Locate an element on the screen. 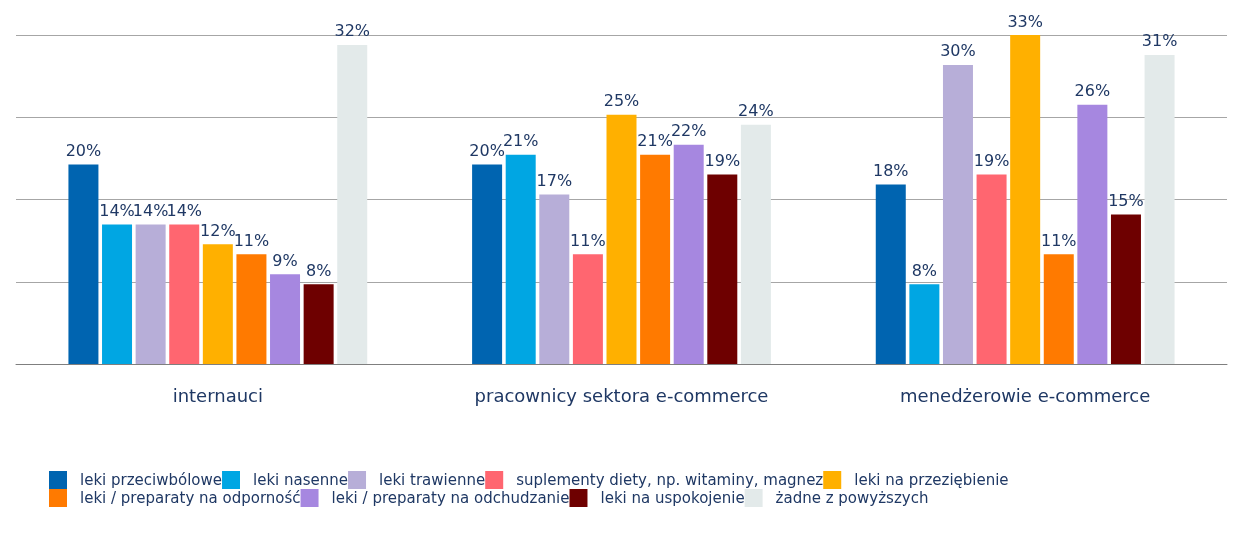 The width and height of the screenshot is (1243, 536). data-label: 30% is located at coordinates (958, 51).